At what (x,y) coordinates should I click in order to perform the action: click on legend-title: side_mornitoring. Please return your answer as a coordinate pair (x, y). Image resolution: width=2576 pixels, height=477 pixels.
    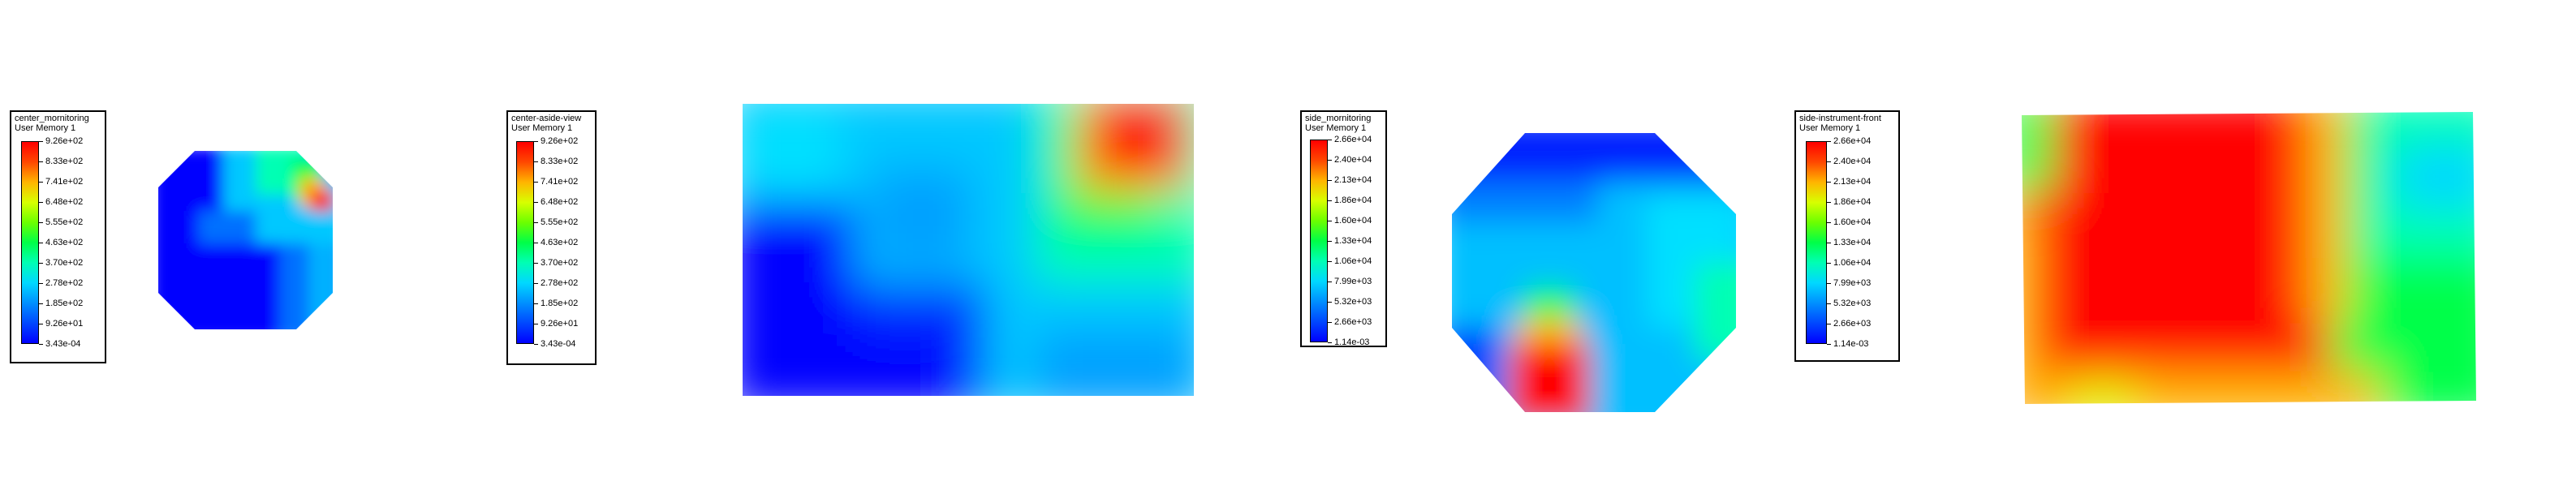
    Looking at the image, I should click on (1339, 118).